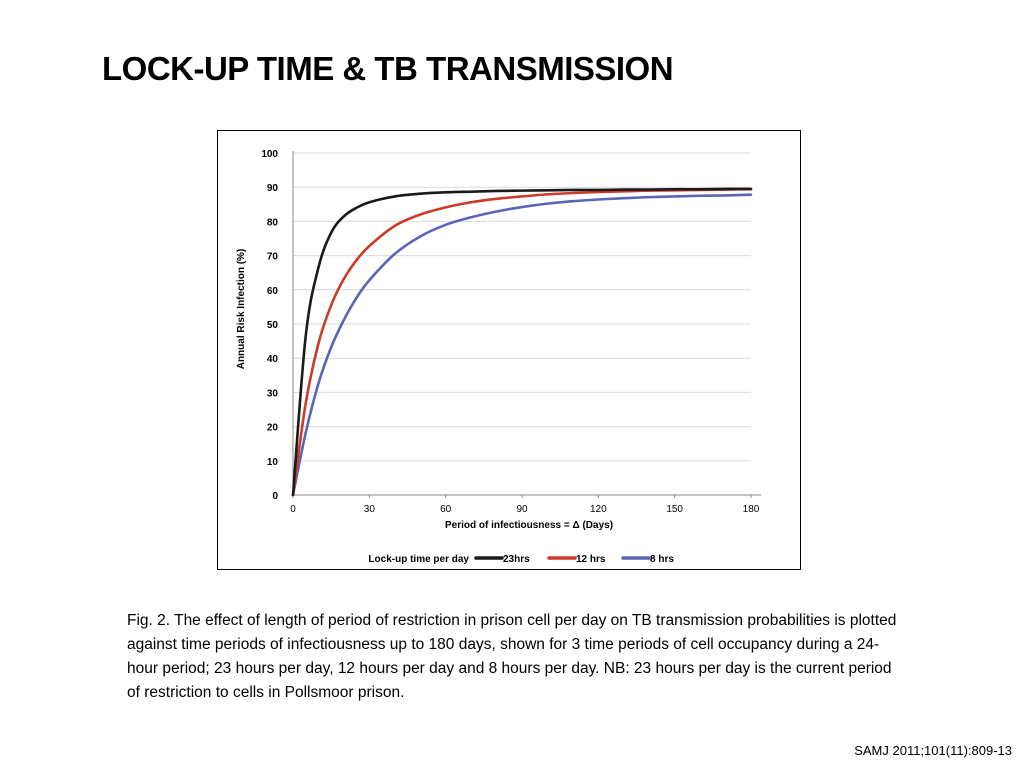 The height and width of the screenshot is (768, 1024). I want to click on legend-label: 8 hrs, so click(662, 559).